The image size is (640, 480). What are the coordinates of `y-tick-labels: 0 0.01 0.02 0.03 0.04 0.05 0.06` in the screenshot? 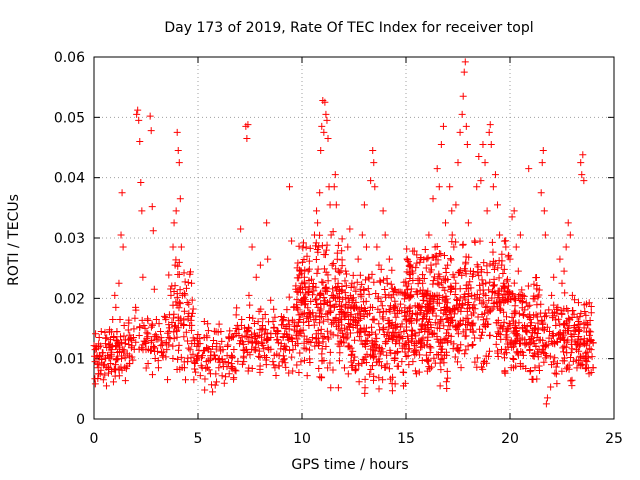 It's located at (69, 239).